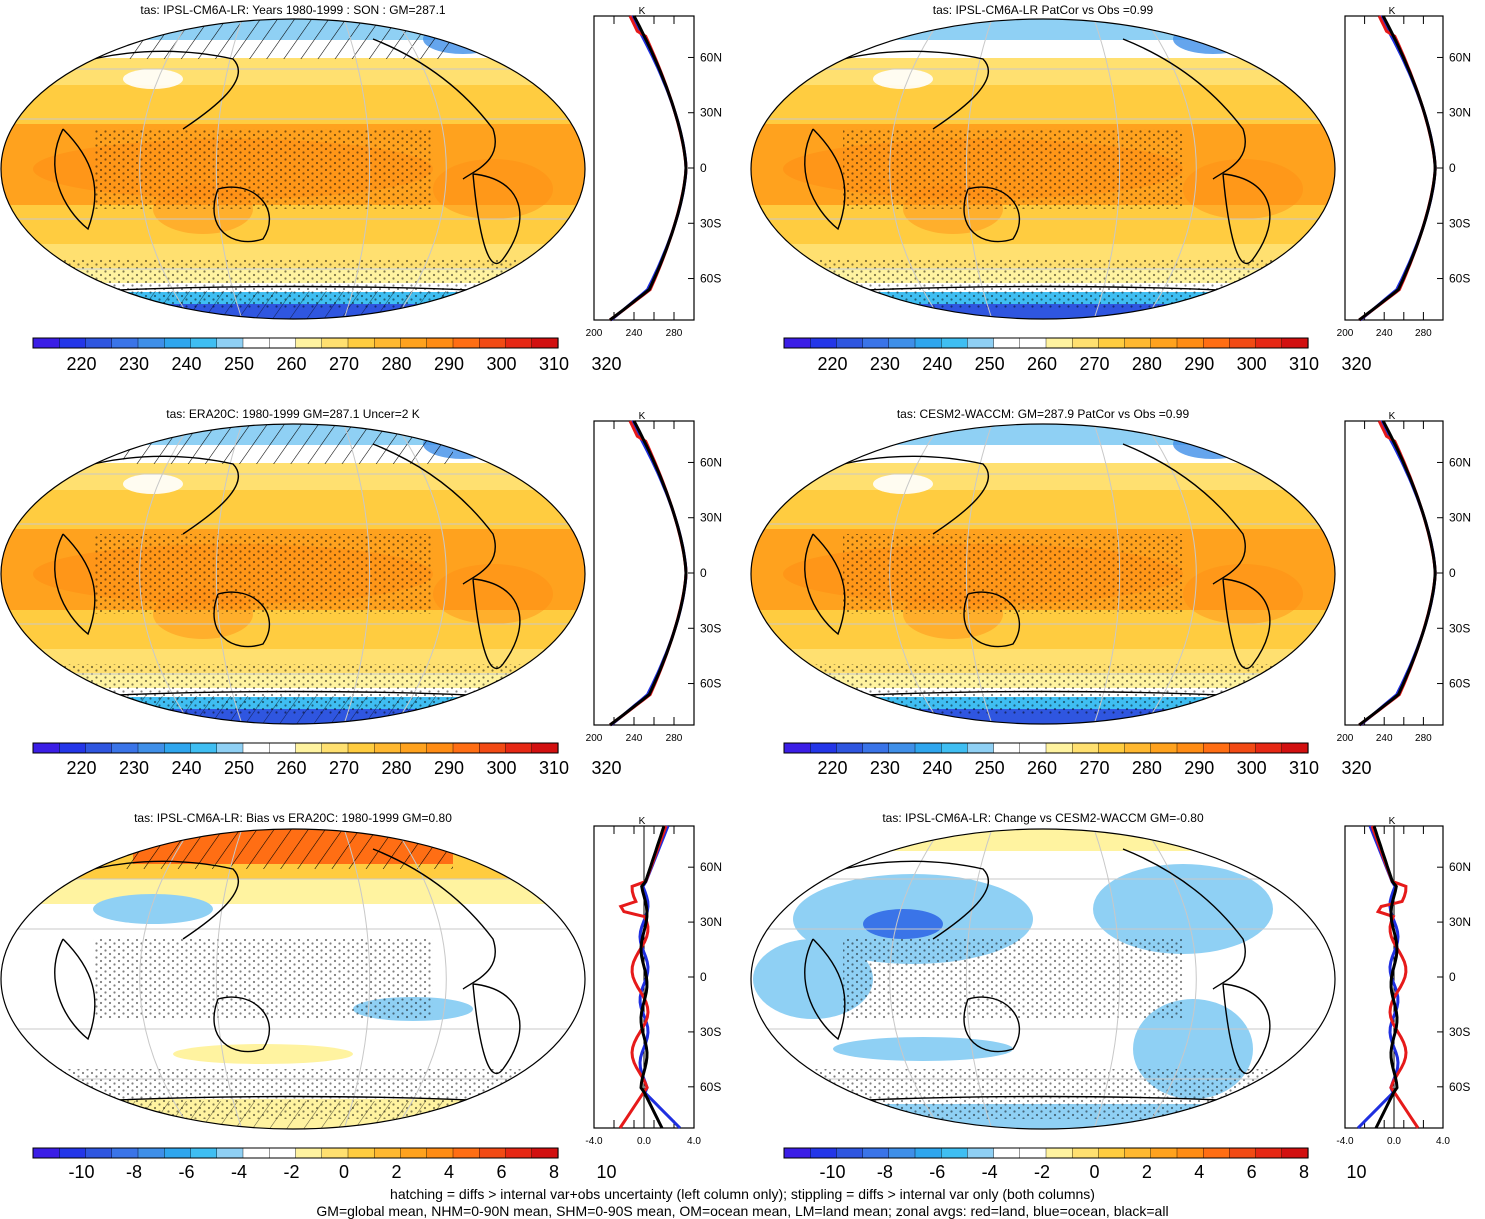  Describe the element at coordinates (1345, 1141) in the screenshot. I see `zonal-x-label: -4.0` at that location.